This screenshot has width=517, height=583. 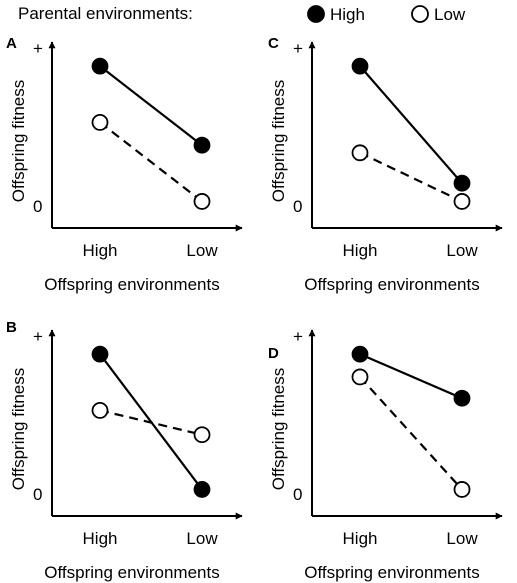 What do you see at coordinates (11, 43) in the screenshot?
I see `panel-letter: A` at bounding box center [11, 43].